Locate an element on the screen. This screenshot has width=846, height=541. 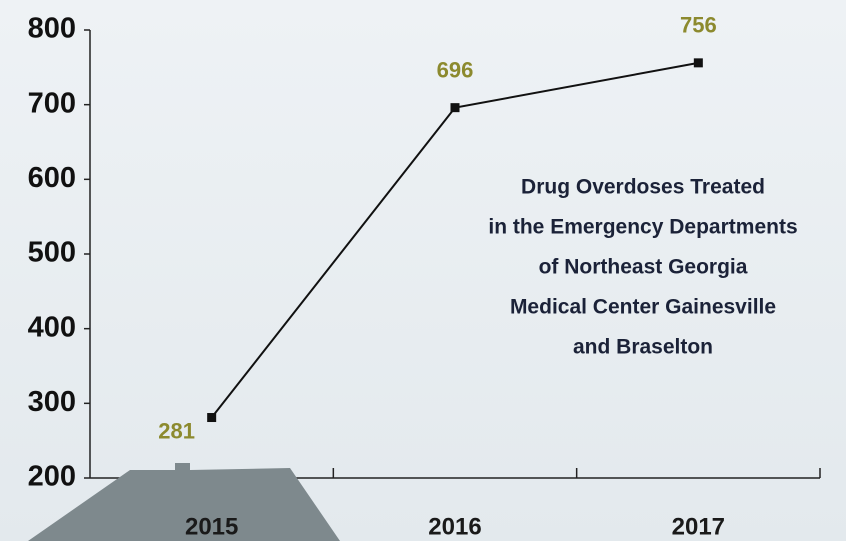
y-tick-label: 500 is located at coordinates (52, 253).